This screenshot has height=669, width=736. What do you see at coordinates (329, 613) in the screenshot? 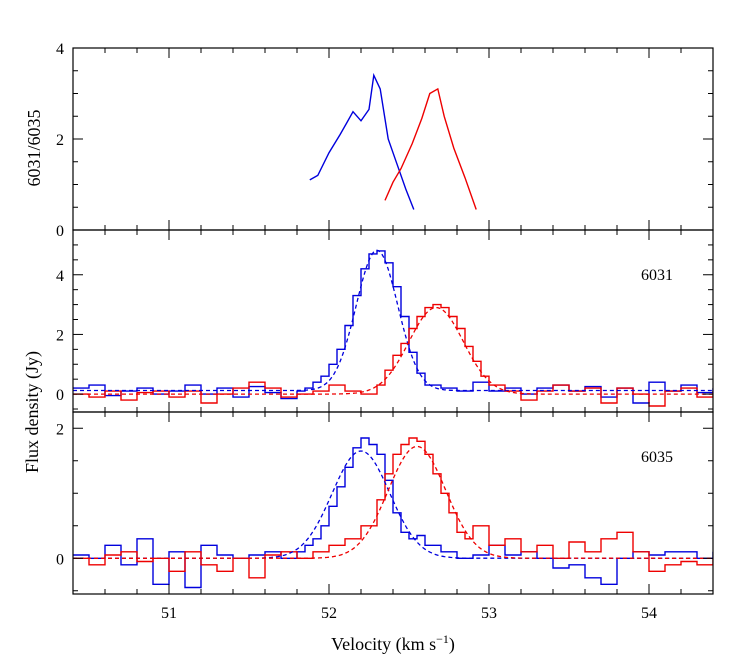
I see `x-tick-label: 52` at bounding box center [329, 613].